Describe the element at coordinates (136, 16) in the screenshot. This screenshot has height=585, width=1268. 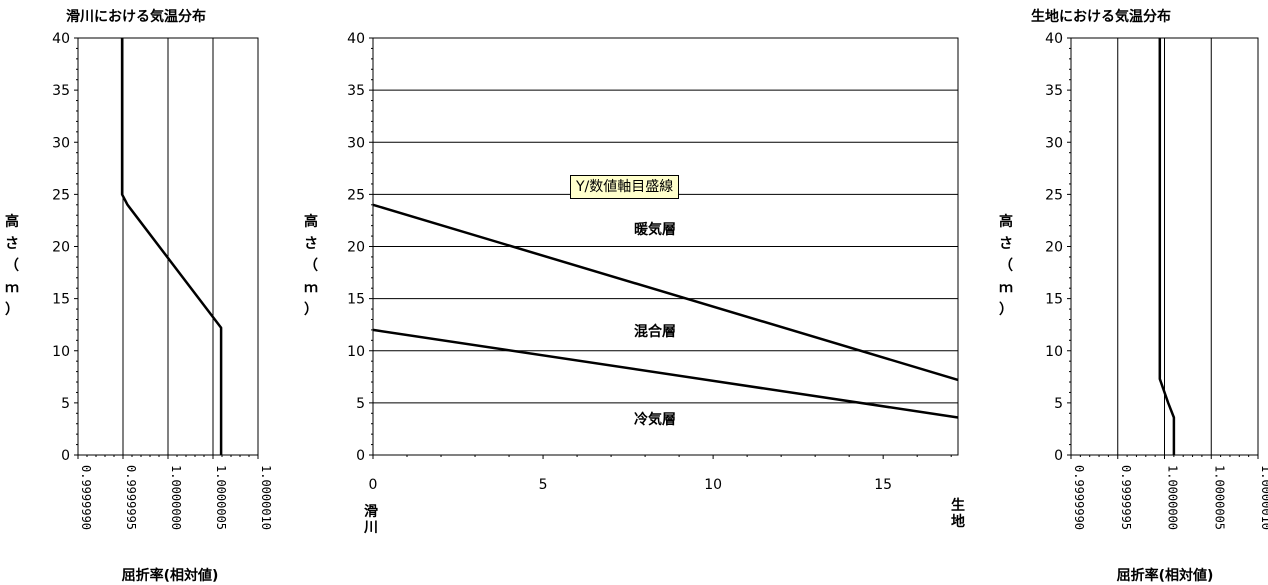
I see `left-chart-title: 滑川における気温分布` at that location.